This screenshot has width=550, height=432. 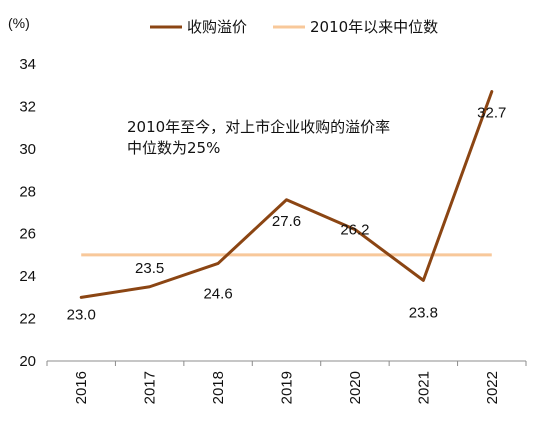 I want to click on x-tick-label-2019: 2019, so click(x=287, y=387).